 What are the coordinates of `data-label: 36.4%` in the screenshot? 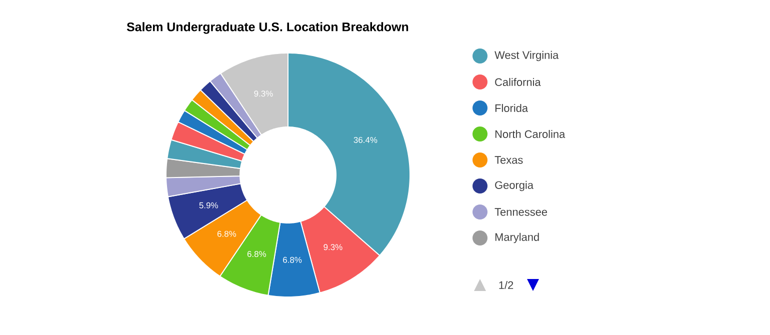 It's located at (366, 139).